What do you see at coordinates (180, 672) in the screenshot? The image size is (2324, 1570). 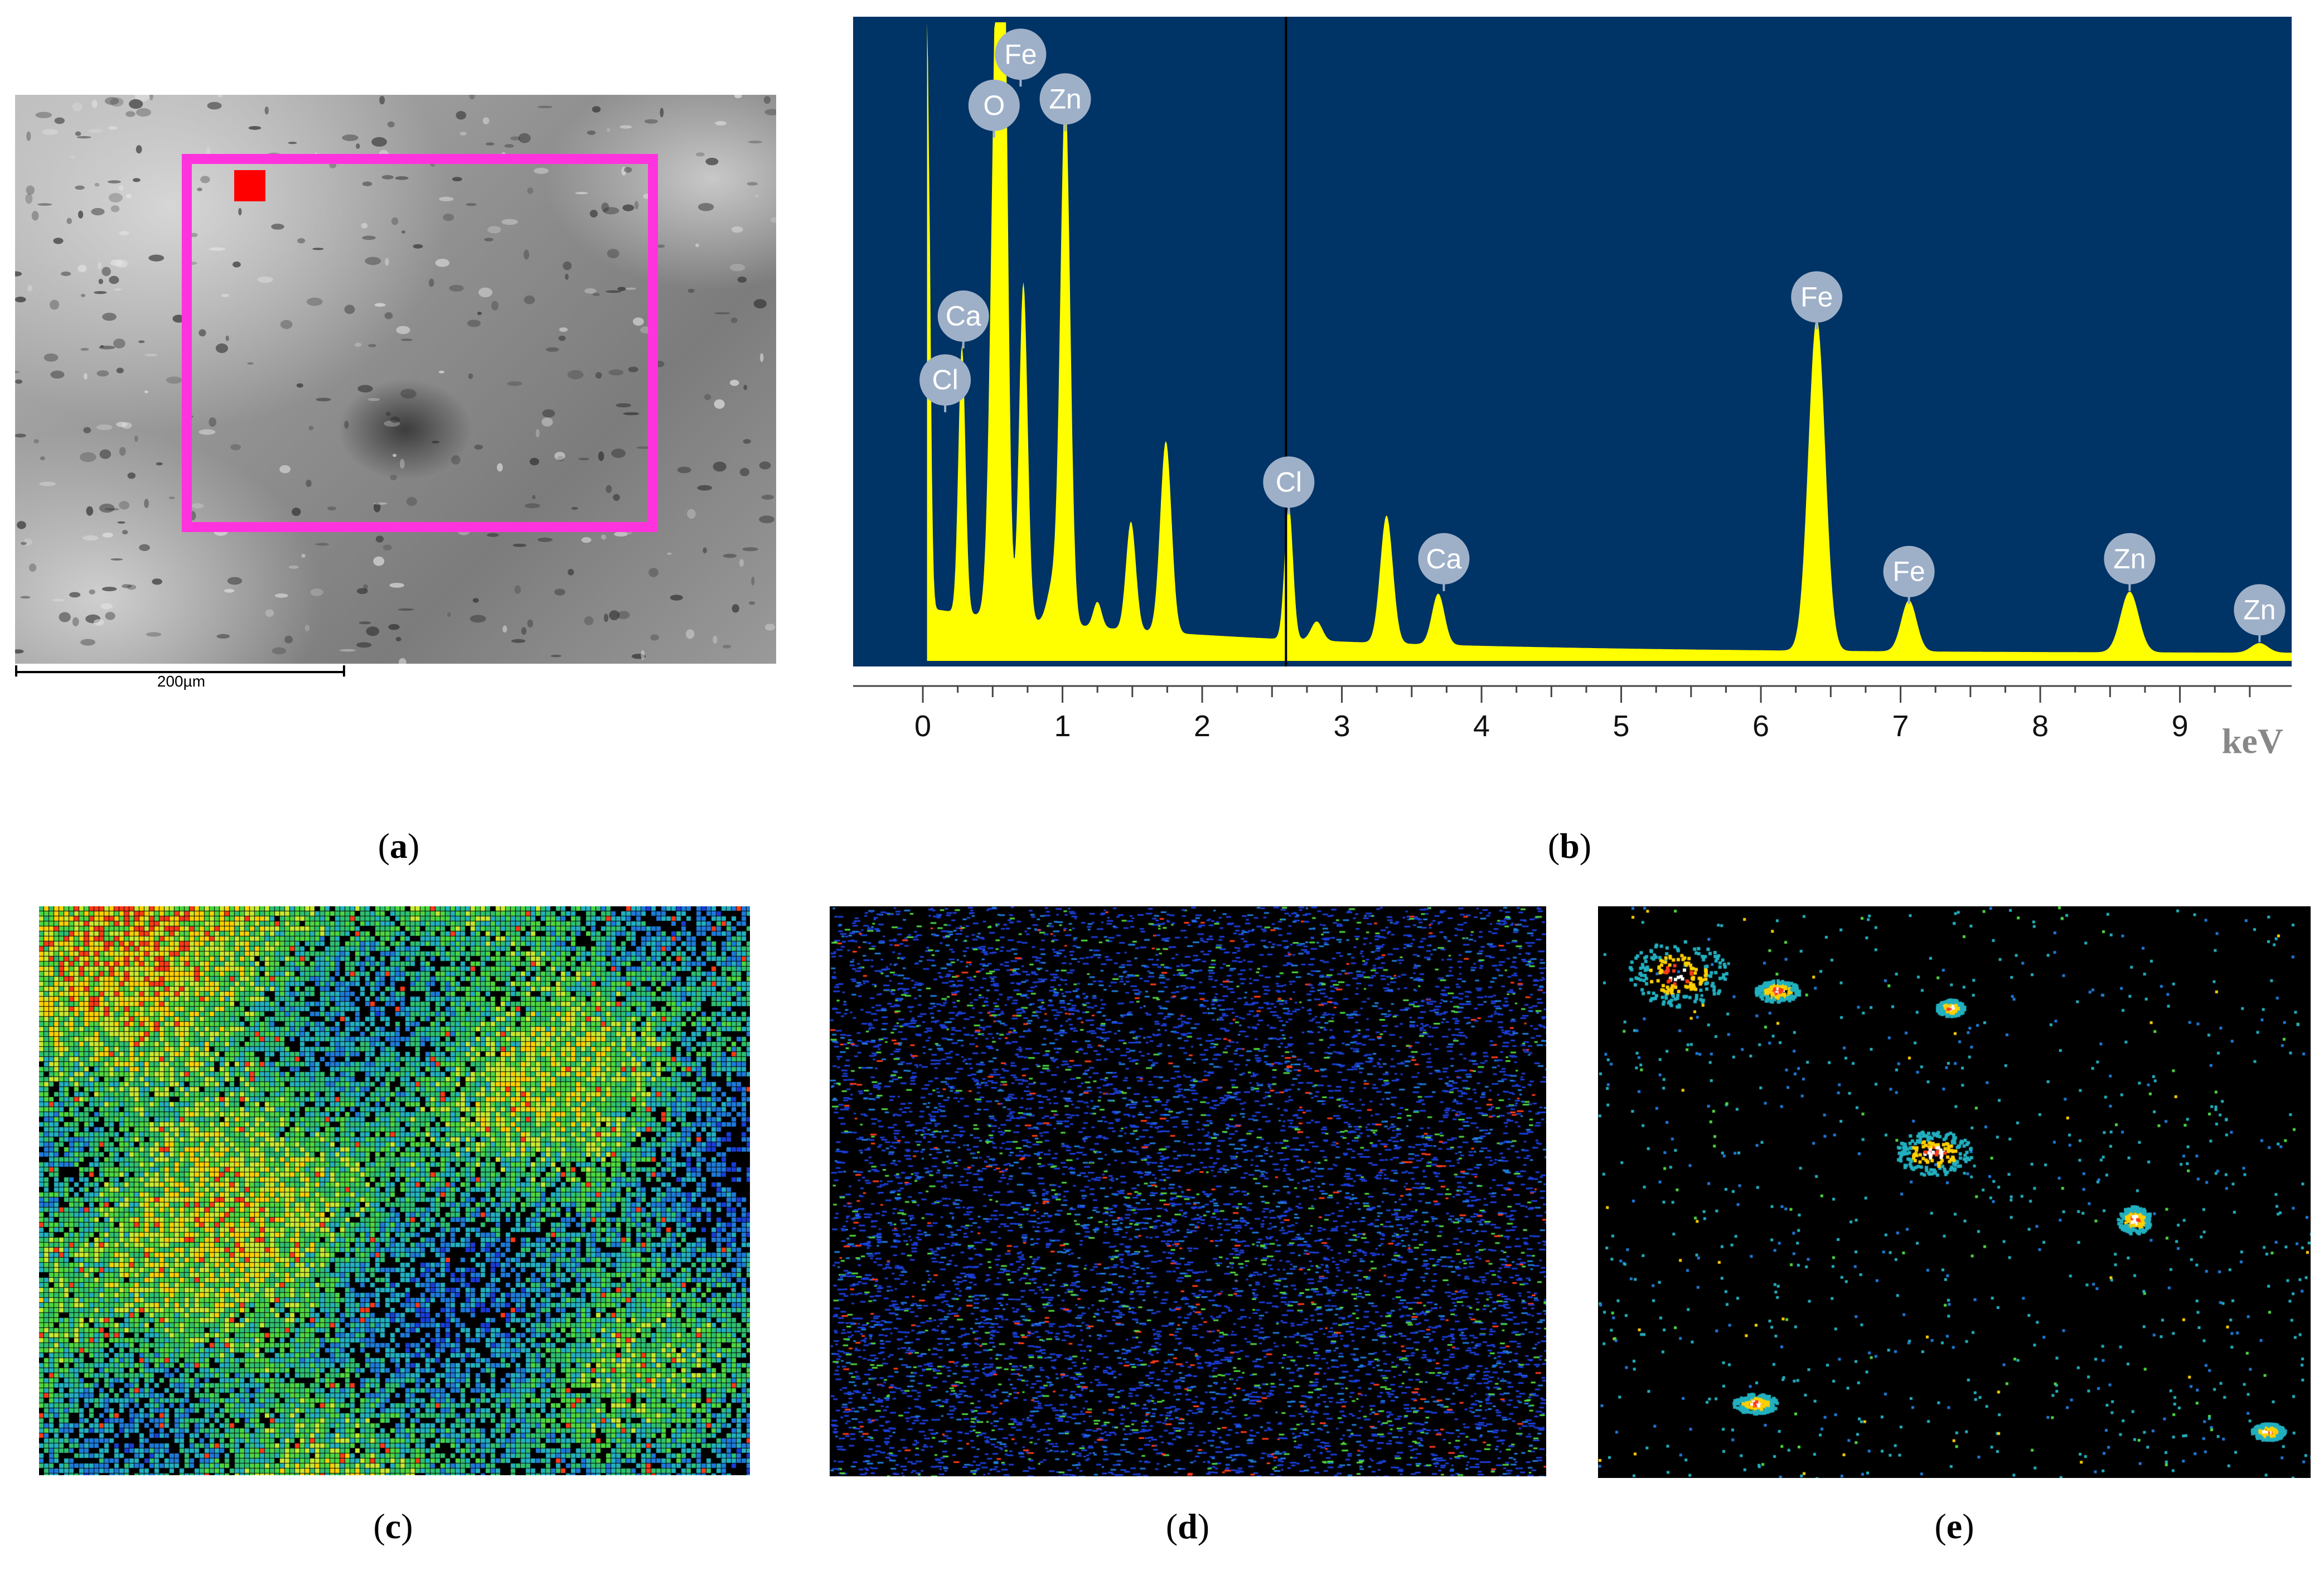 I see `scale-bar` at bounding box center [180, 672].